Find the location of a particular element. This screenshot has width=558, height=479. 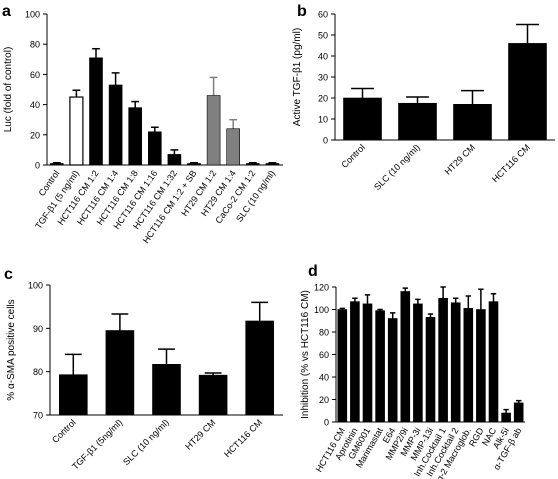

panel-b-category-label: Control is located at coordinates (353, 156).